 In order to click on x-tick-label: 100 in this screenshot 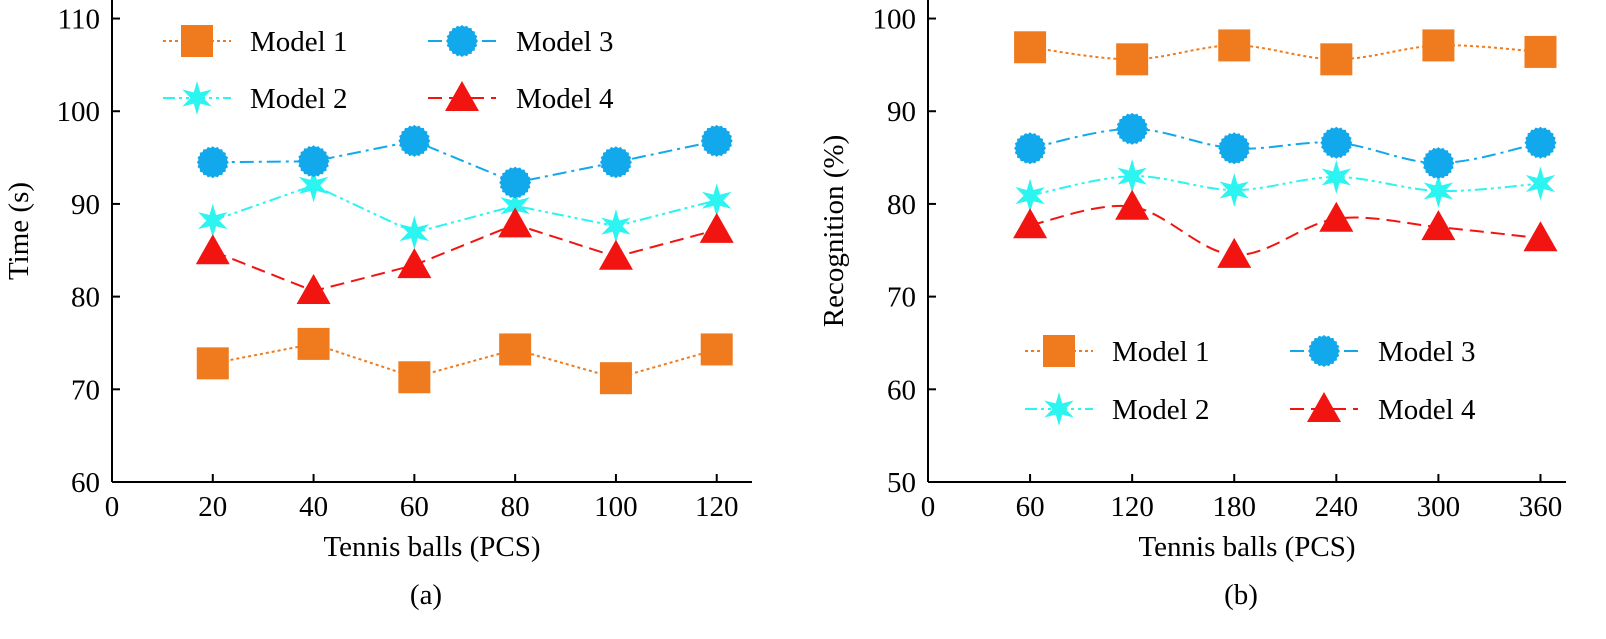, I will do `click(616, 507)`.